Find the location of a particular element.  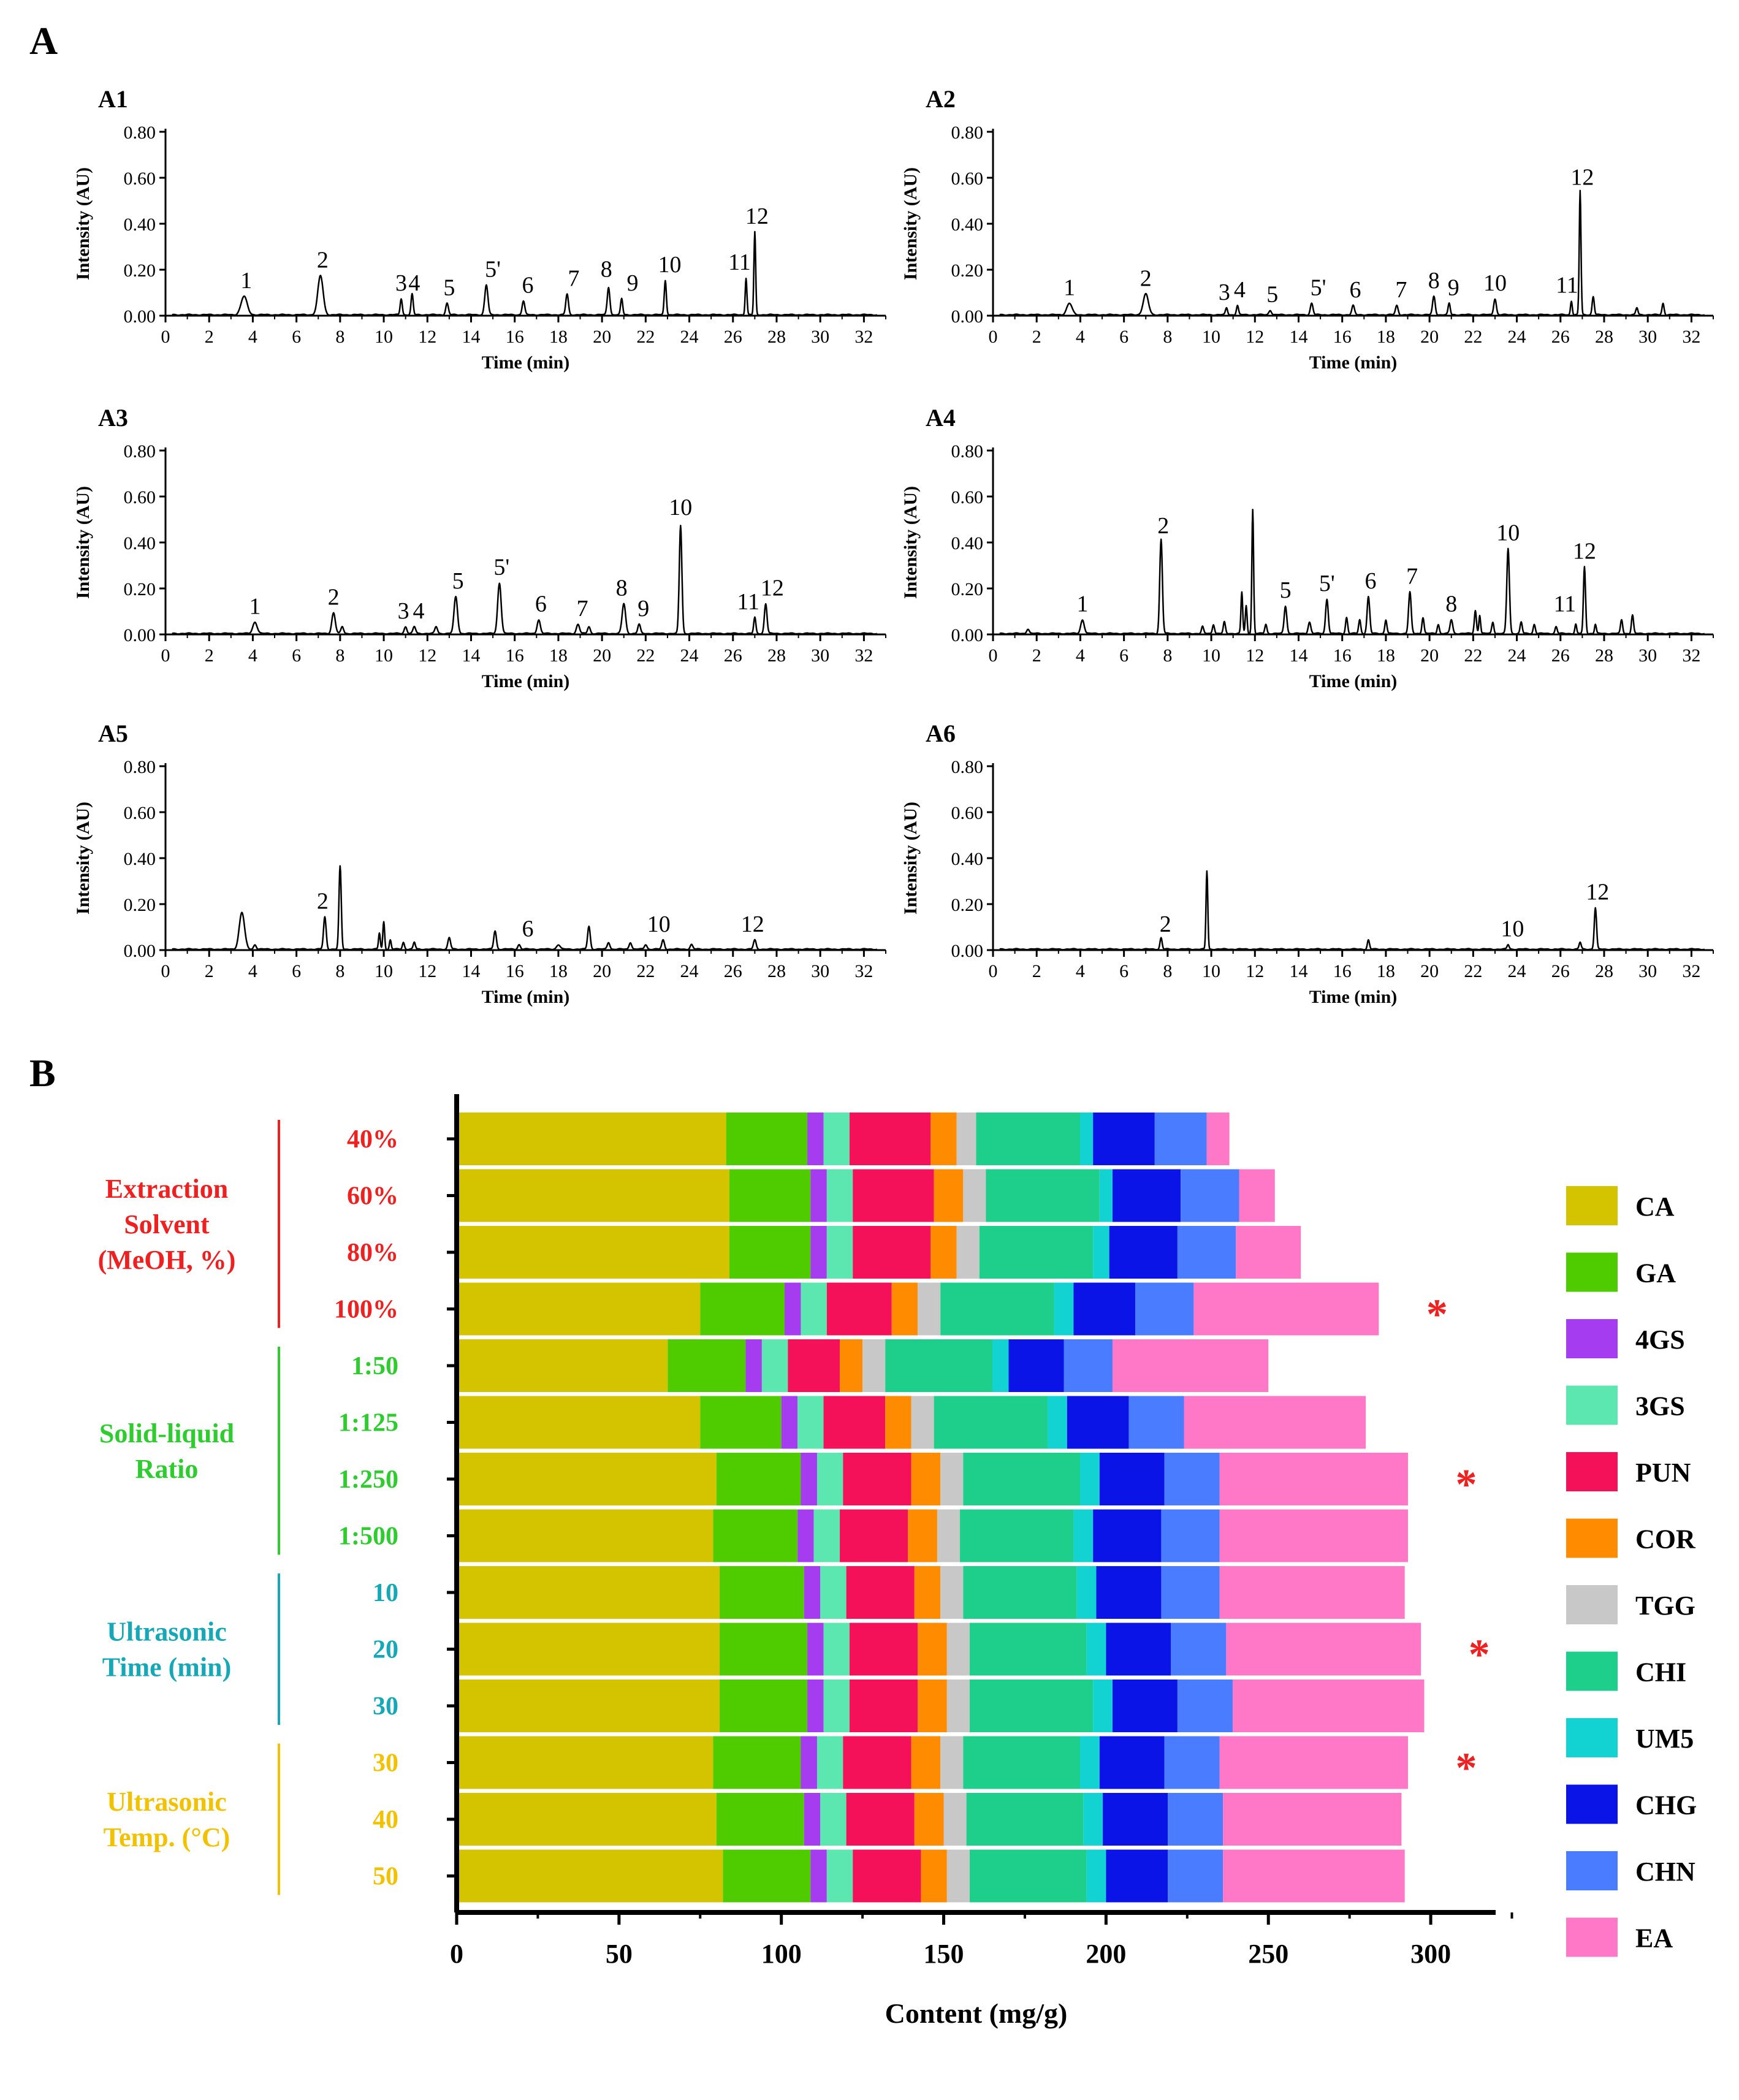

row-label: 80% is located at coordinates (372, 1253).